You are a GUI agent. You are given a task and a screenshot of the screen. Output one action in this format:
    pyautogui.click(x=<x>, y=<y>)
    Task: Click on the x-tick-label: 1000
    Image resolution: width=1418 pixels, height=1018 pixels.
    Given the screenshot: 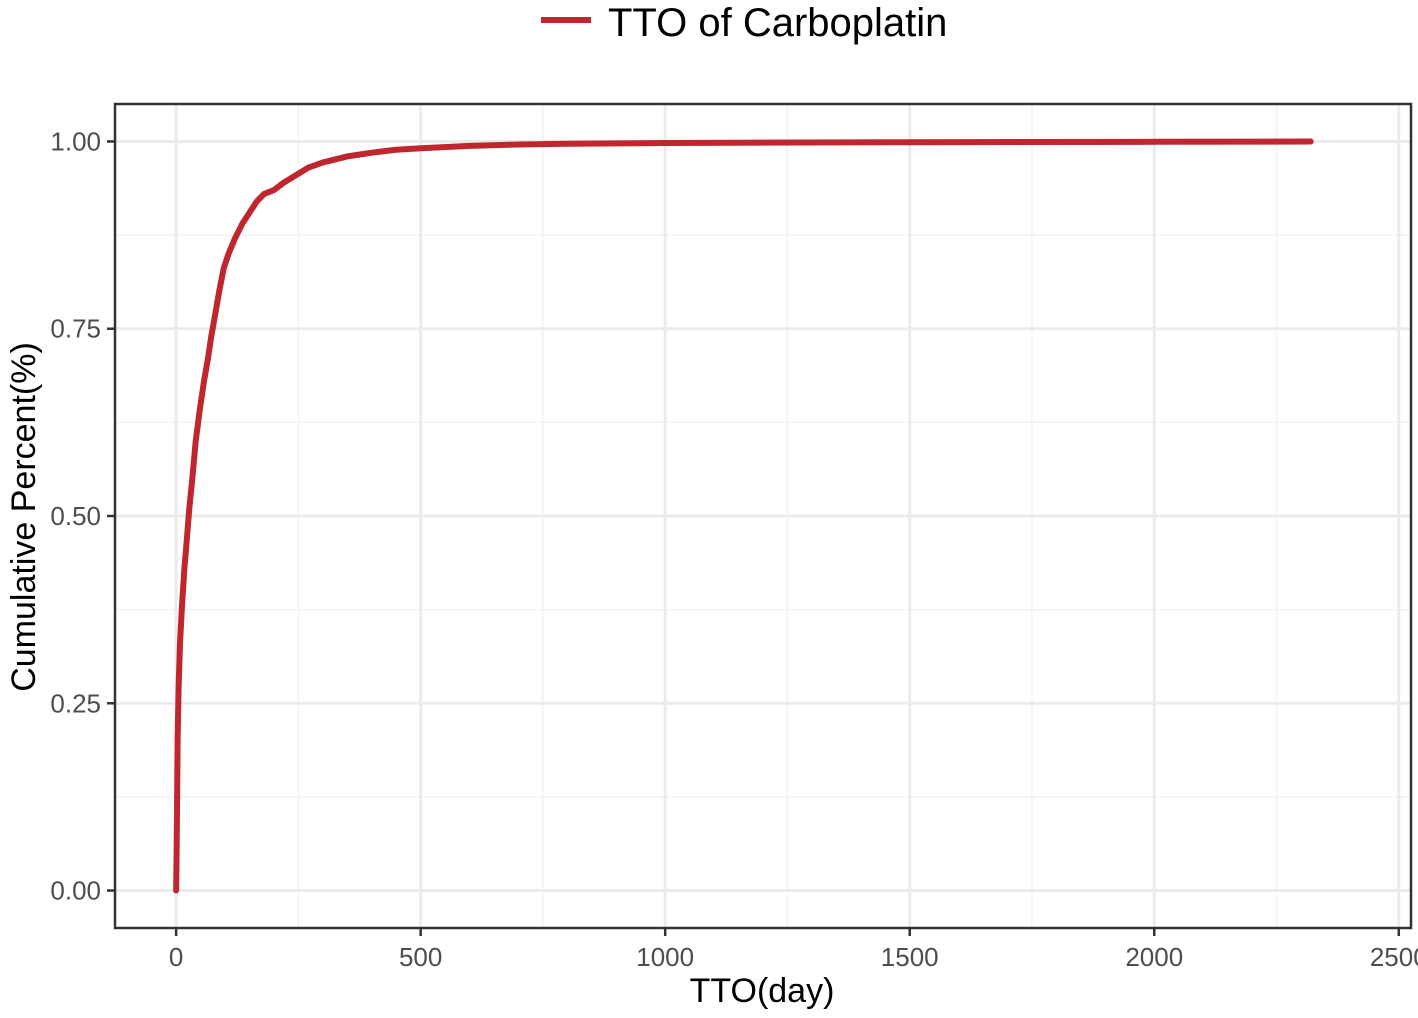 What is the action you would take?
    pyautogui.click(x=665, y=957)
    